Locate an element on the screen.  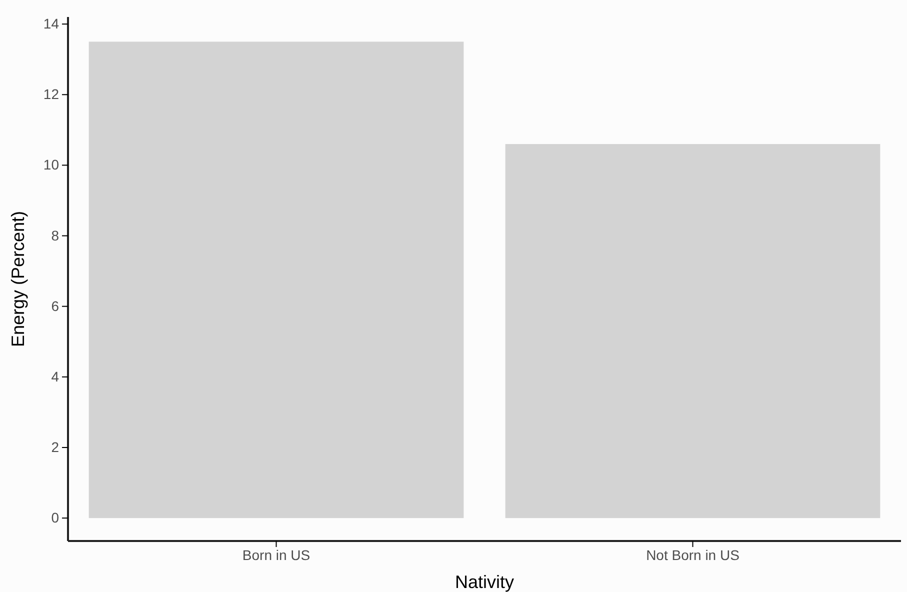
x-axis-title: Nativity is located at coordinates (484, 582).